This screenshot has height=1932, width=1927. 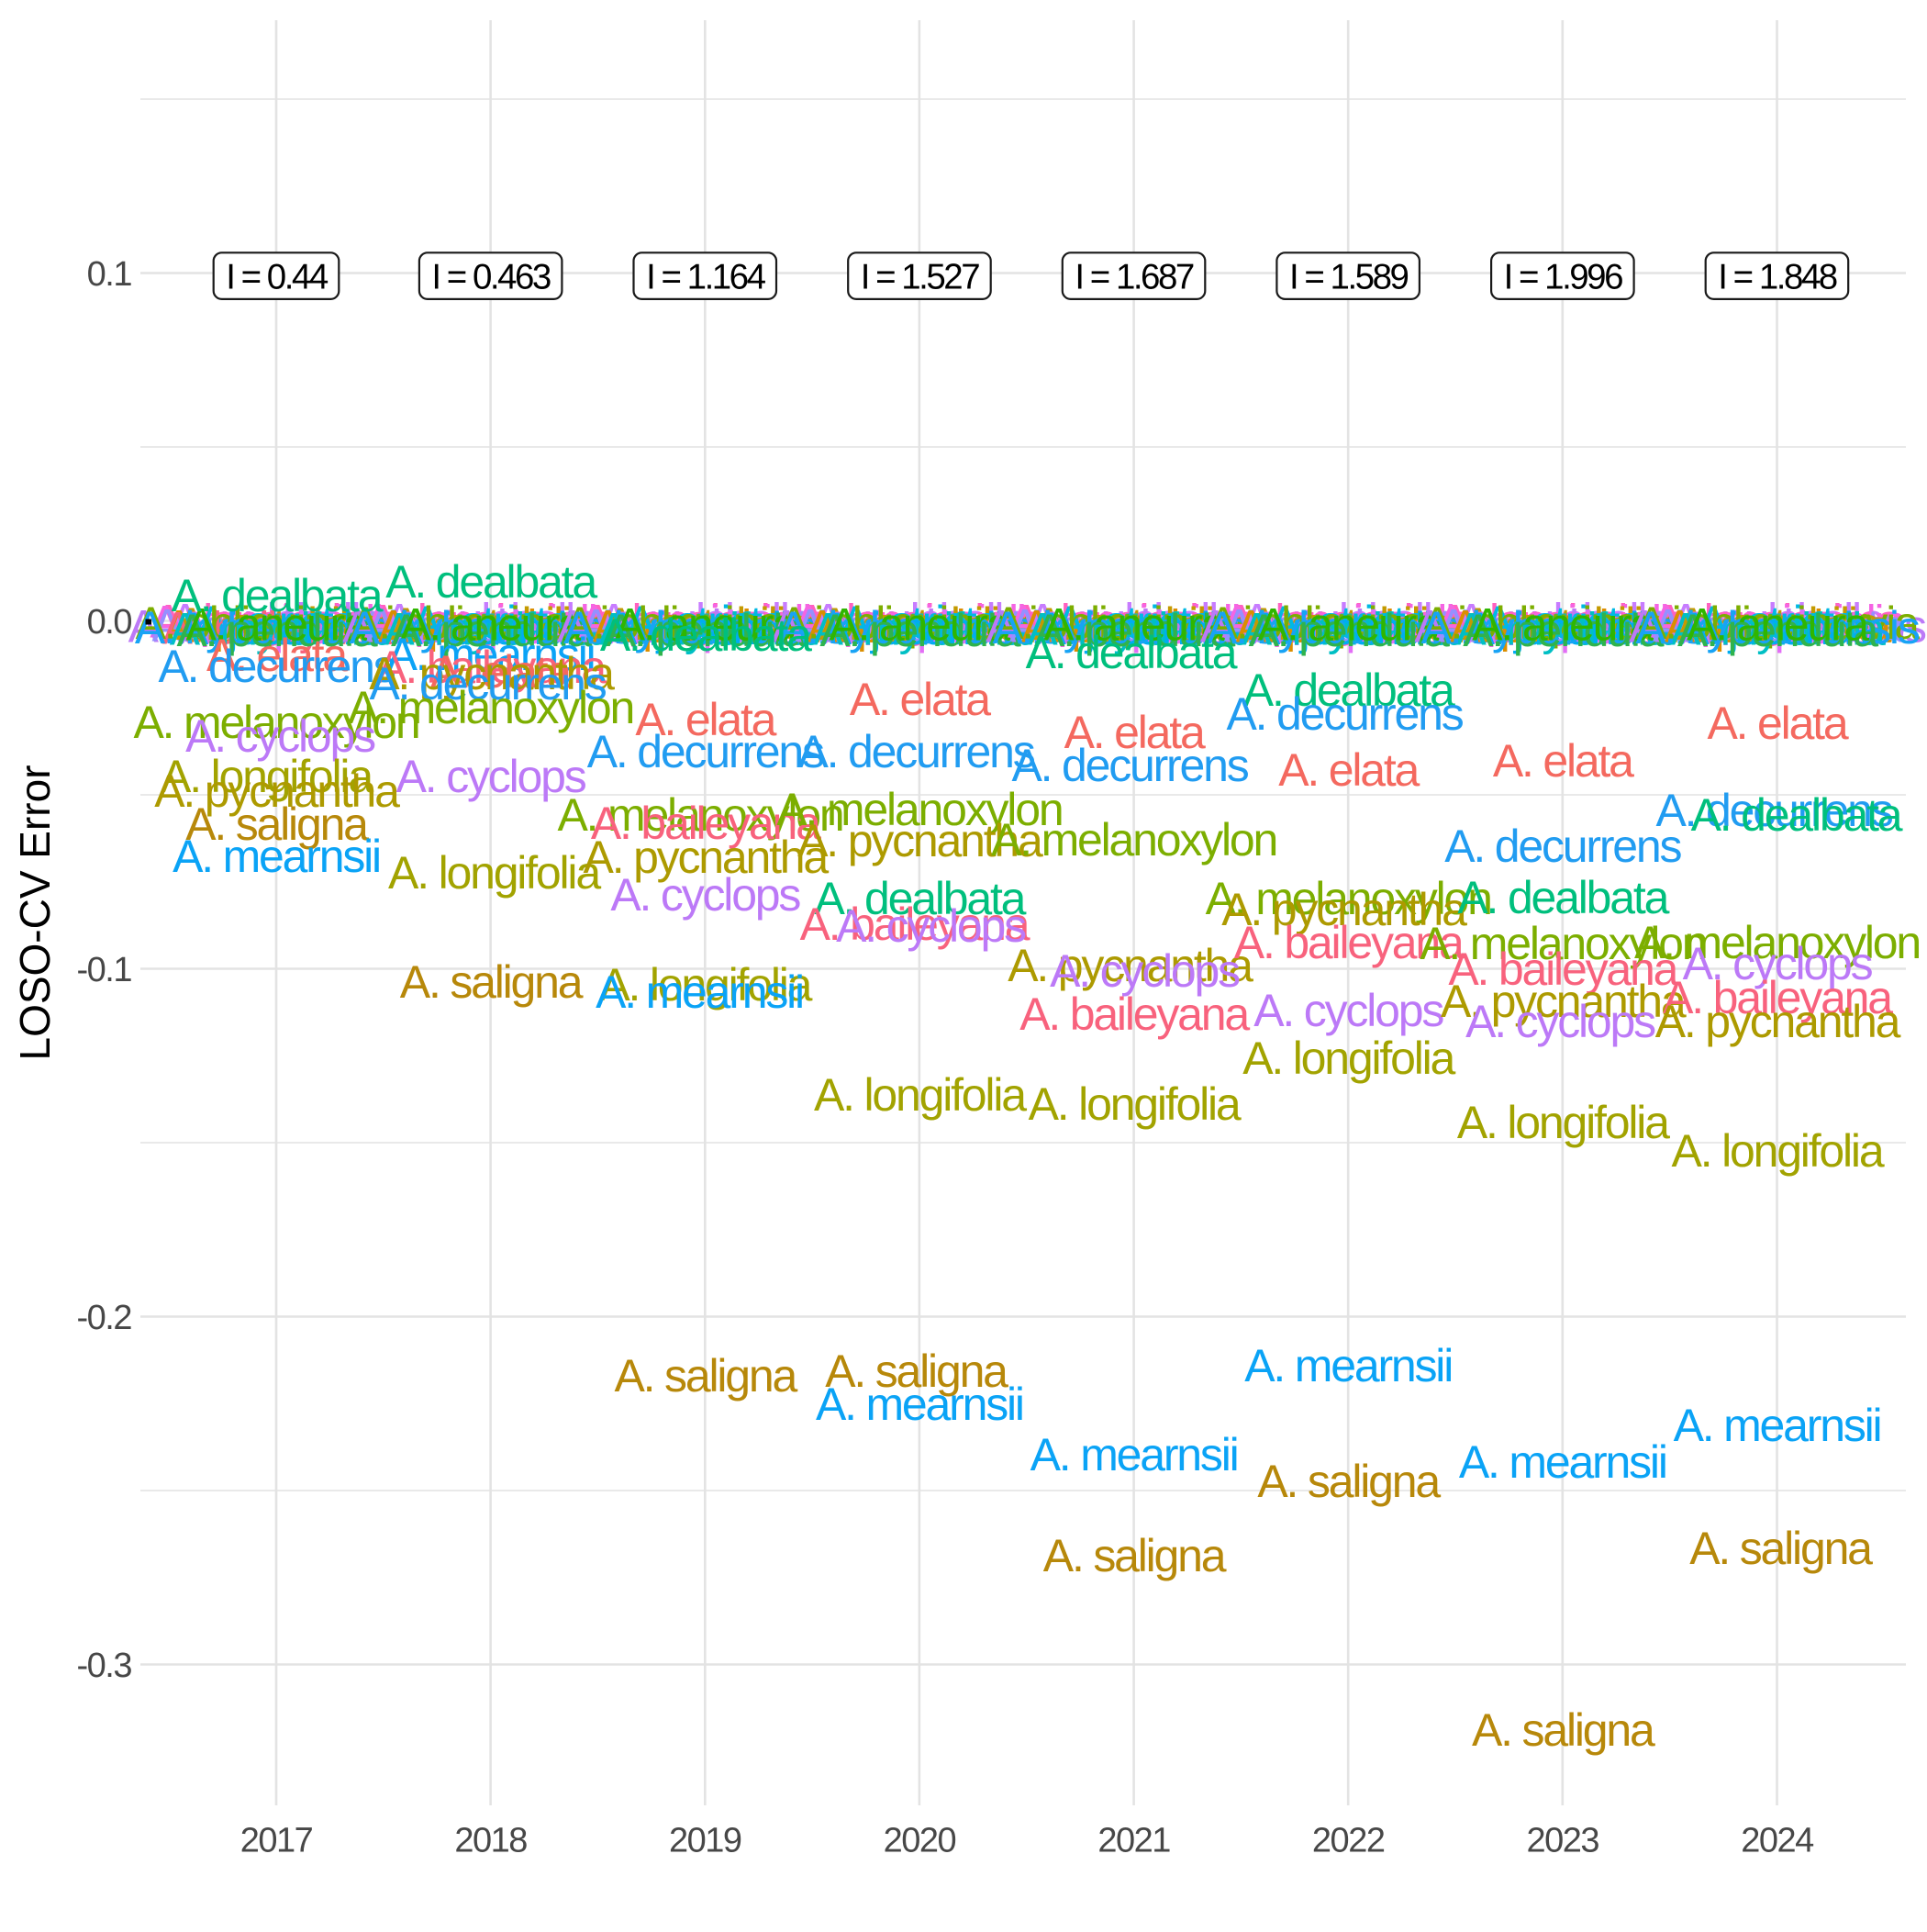 I want to click on svg-text: I = 1.589, so click(x=1349, y=276).